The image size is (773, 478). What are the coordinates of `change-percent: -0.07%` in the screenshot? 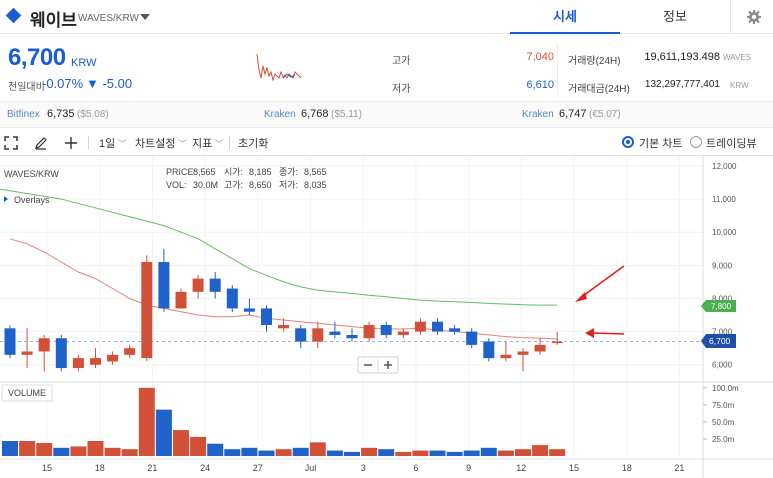 It's located at (63, 83).